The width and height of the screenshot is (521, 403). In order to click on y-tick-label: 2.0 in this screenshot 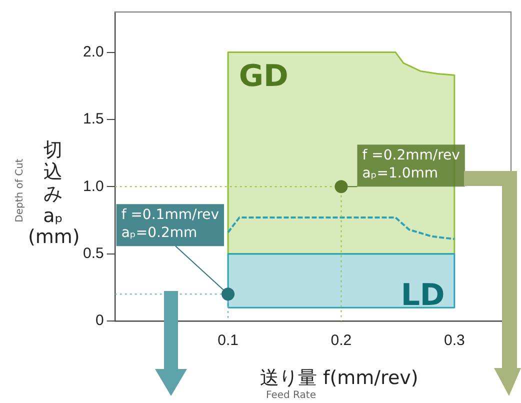, I will do `click(93, 51)`.